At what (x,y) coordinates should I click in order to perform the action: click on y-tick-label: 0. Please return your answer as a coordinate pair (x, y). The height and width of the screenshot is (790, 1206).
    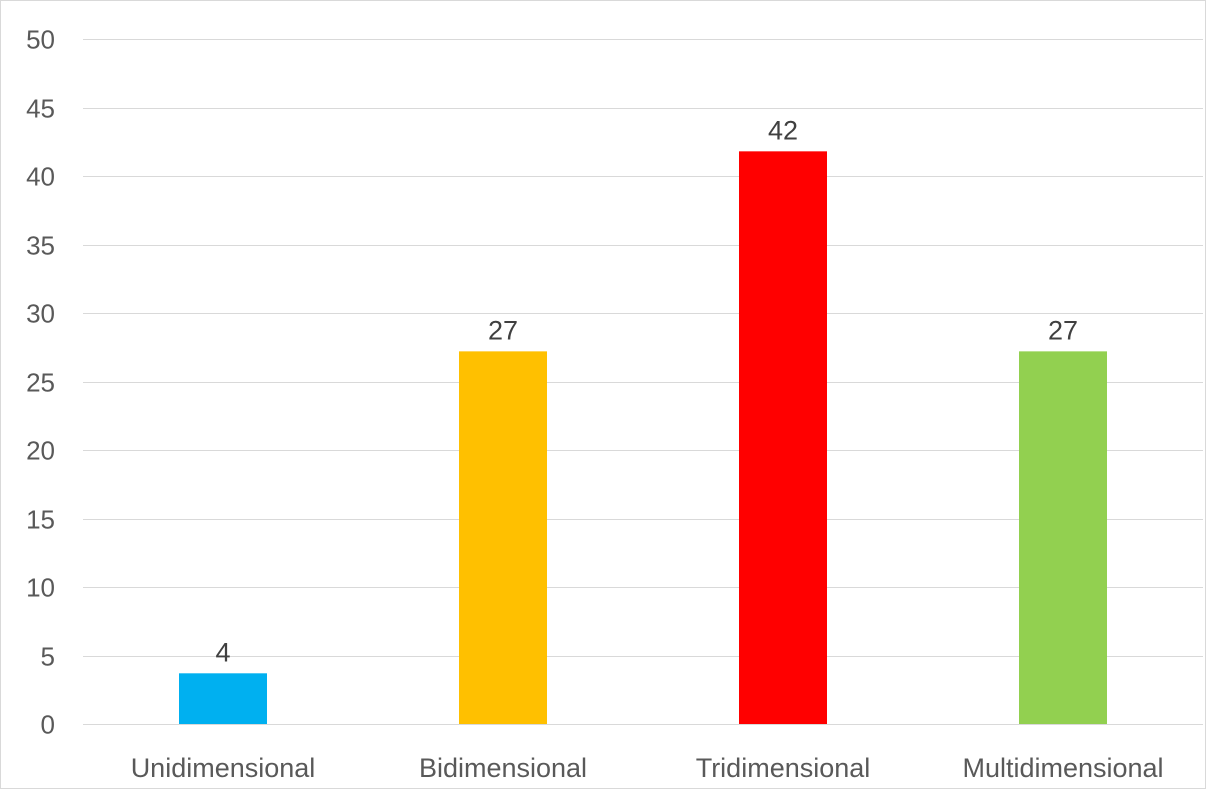
    Looking at the image, I should click on (48, 725).